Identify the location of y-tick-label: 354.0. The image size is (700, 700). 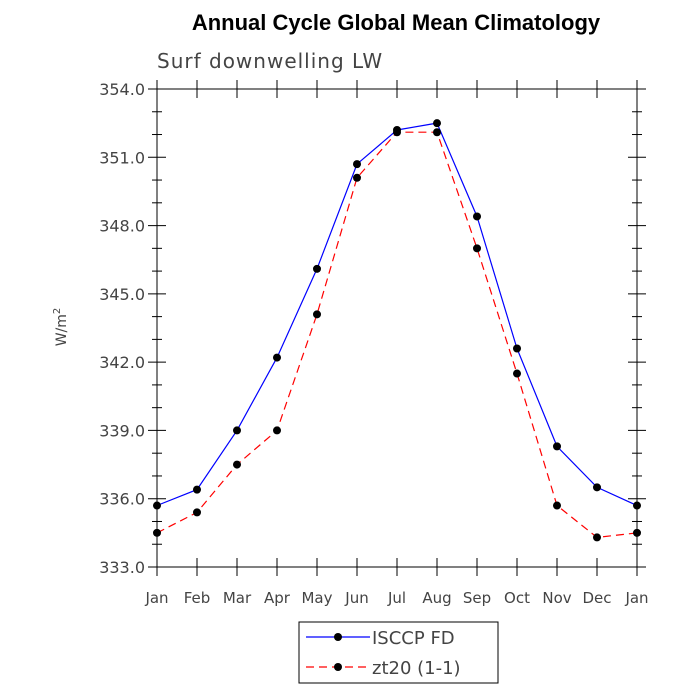
(122, 89).